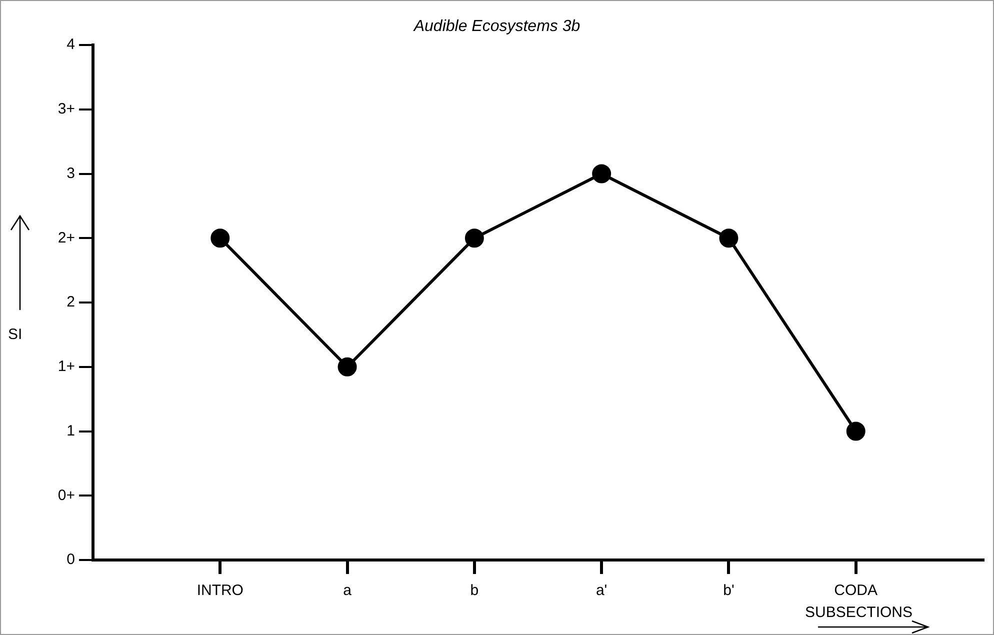  What do you see at coordinates (70, 45) in the screenshot?
I see `y-tick-label: 4` at bounding box center [70, 45].